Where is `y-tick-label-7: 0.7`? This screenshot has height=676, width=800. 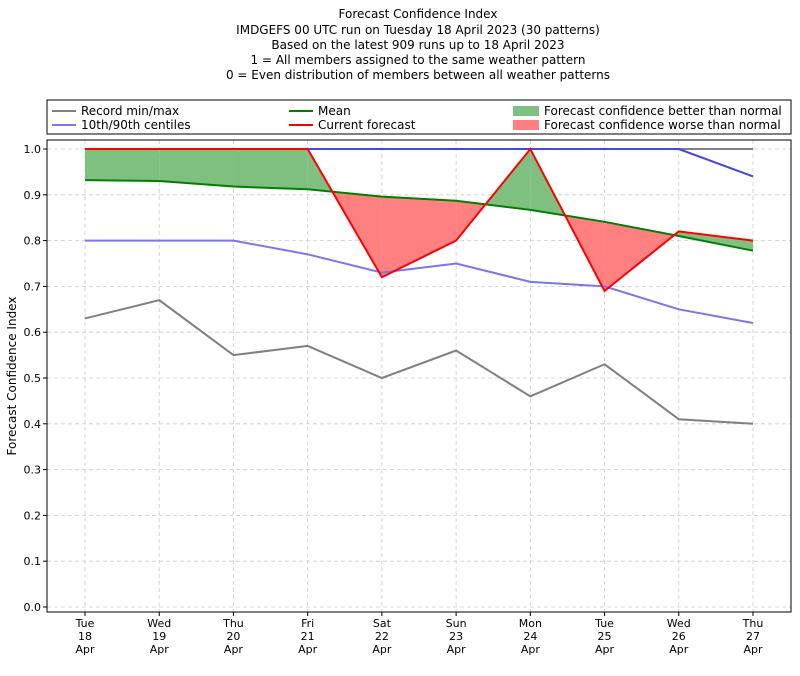 y-tick-label-7: 0.7 is located at coordinates (33, 286).